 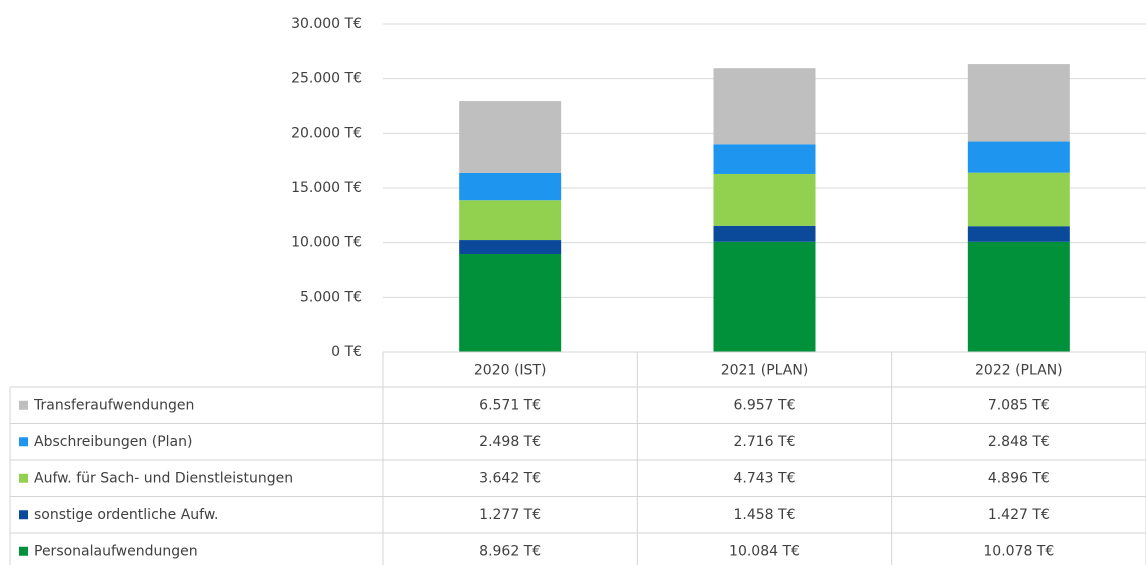 What do you see at coordinates (510, 371) in the screenshot?
I see `x-category-label: 2020 (IST)` at bounding box center [510, 371].